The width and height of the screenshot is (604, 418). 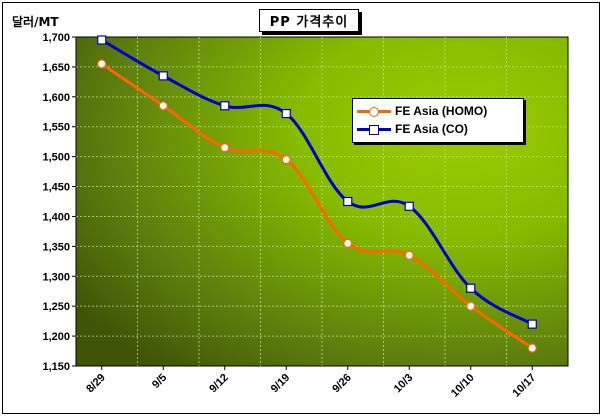 I want to click on legend-item-co: FE Asia (CO), so click(x=412, y=129).